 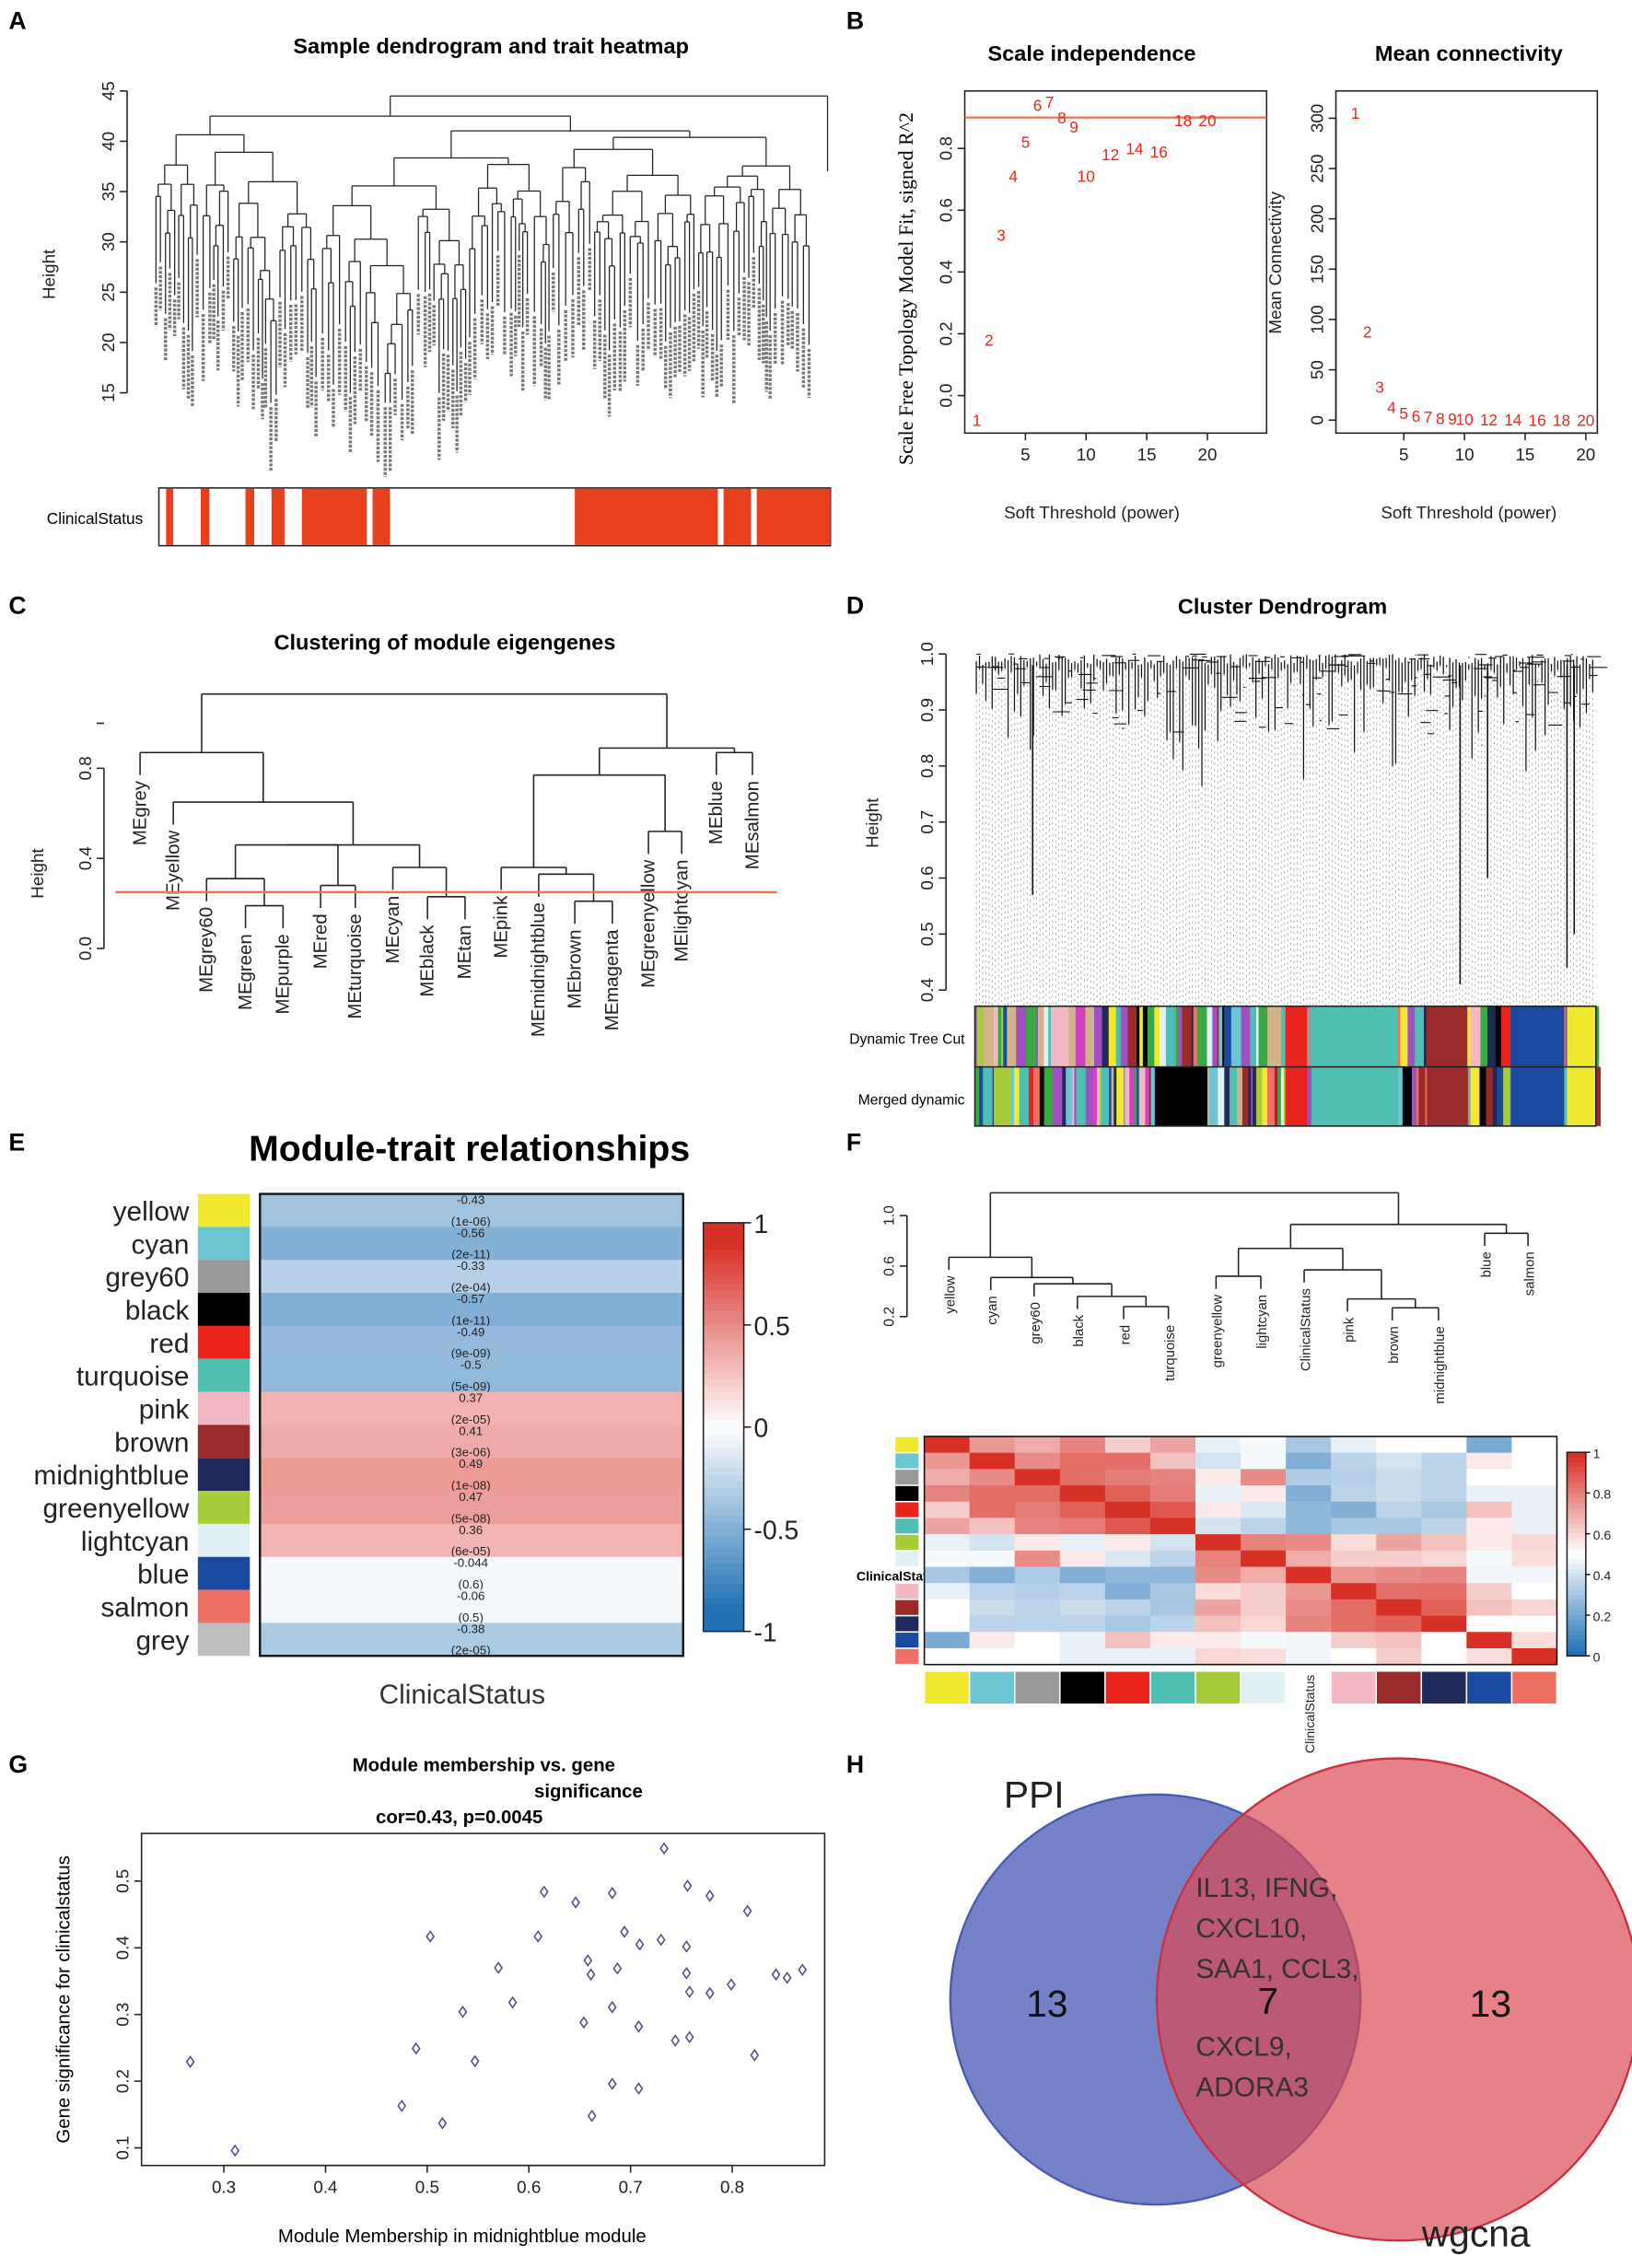 What do you see at coordinates (16, 1143) in the screenshot?
I see `panel-label-e: E` at bounding box center [16, 1143].